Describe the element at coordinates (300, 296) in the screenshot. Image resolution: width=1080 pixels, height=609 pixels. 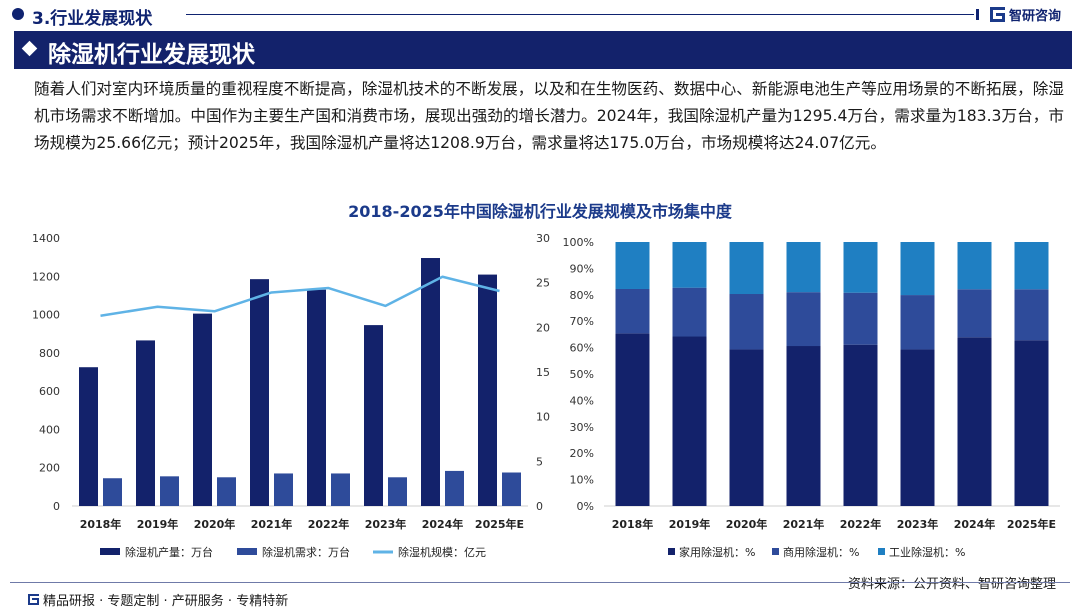
I see `market-size-line` at that location.